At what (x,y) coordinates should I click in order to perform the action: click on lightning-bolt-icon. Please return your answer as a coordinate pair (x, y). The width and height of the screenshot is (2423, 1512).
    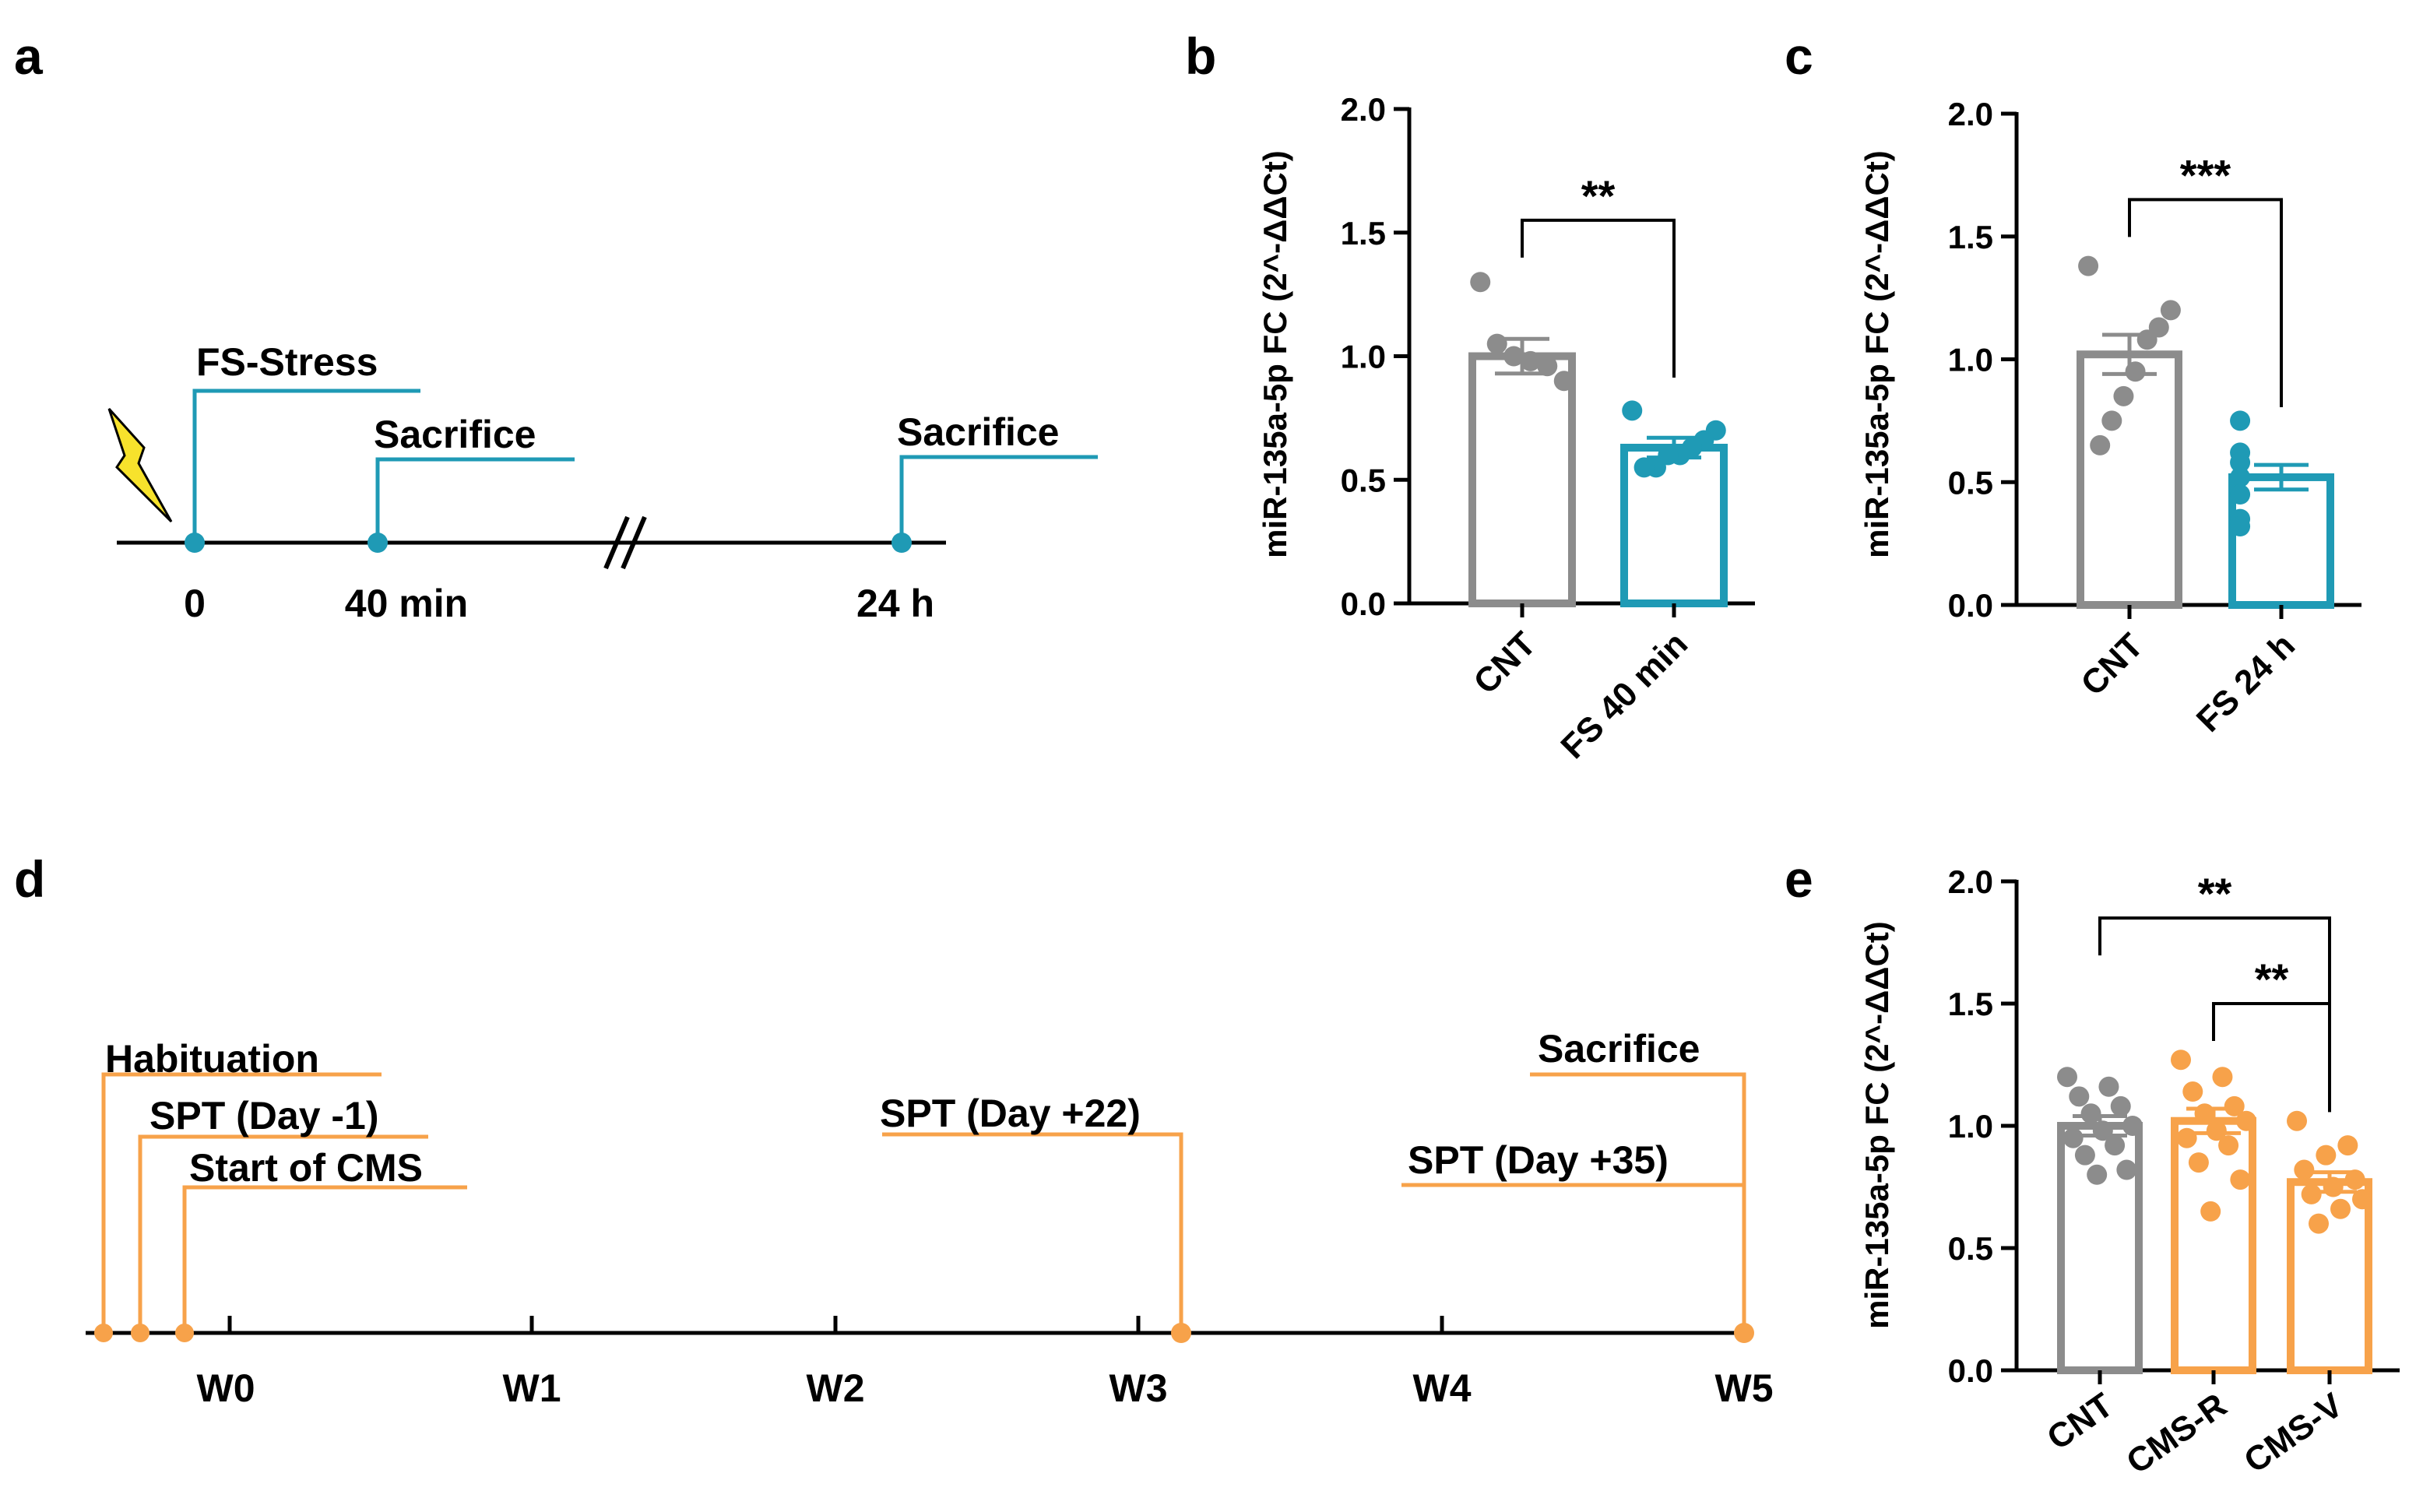
    Looking at the image, I should click on (140, 465).